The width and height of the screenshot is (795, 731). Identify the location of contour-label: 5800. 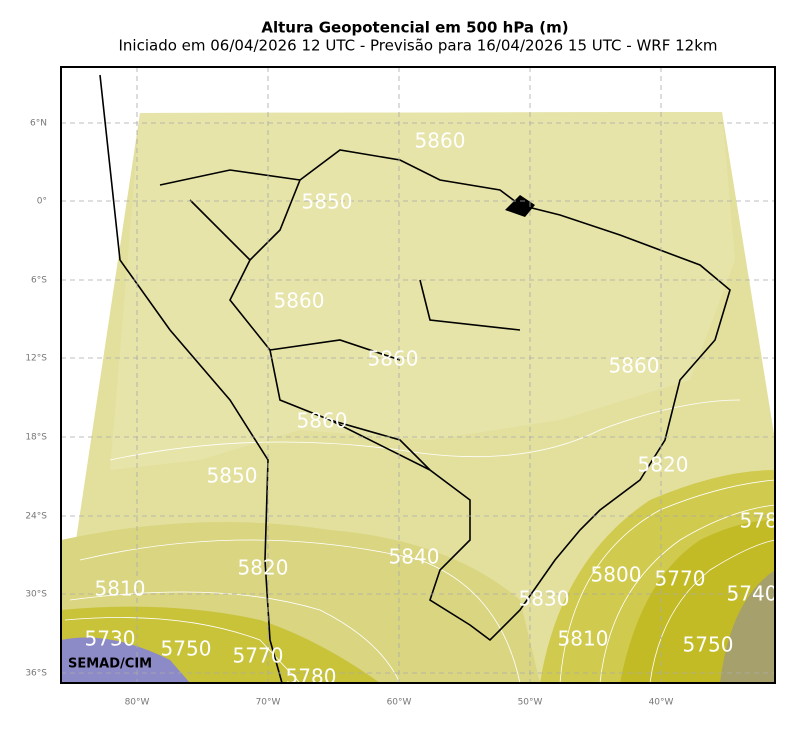
(616, 575).